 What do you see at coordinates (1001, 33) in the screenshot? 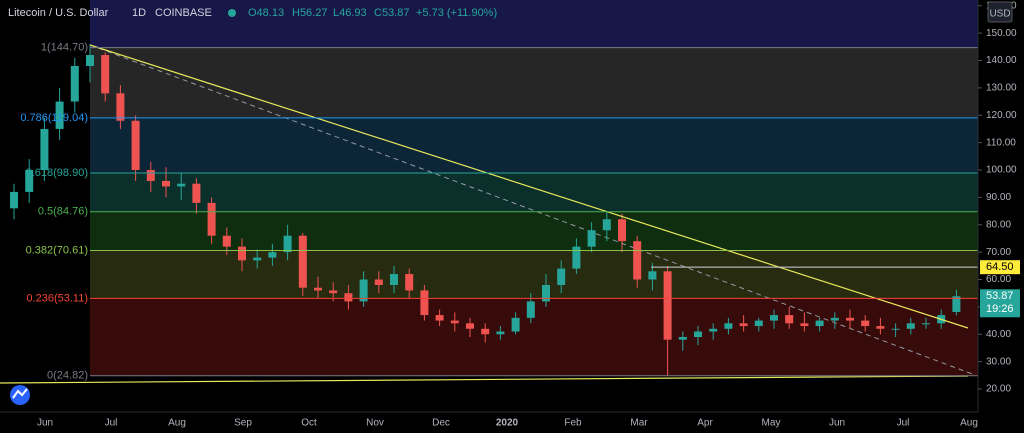
I see `y-tick-label: 150.00` at bounding box center [1001, 33].